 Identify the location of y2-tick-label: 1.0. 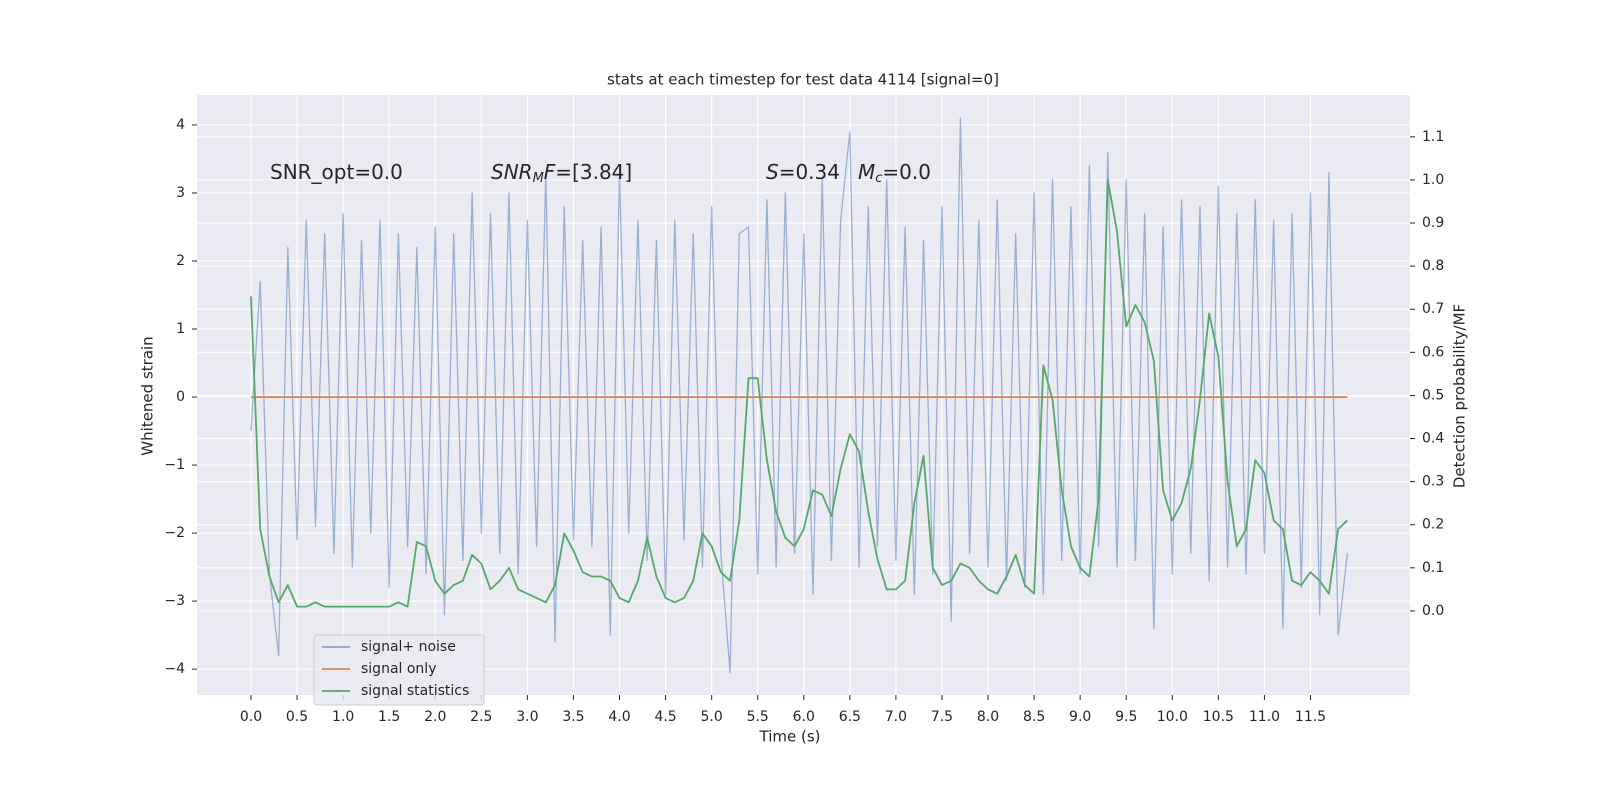
(1433, 180).